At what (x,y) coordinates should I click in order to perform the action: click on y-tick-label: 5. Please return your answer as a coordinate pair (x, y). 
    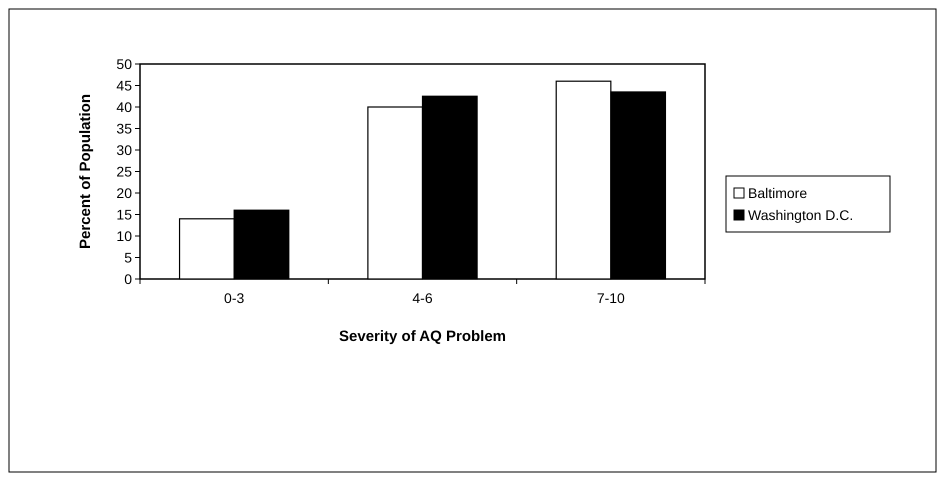
    Looking at the image, I should click on (128, 257).